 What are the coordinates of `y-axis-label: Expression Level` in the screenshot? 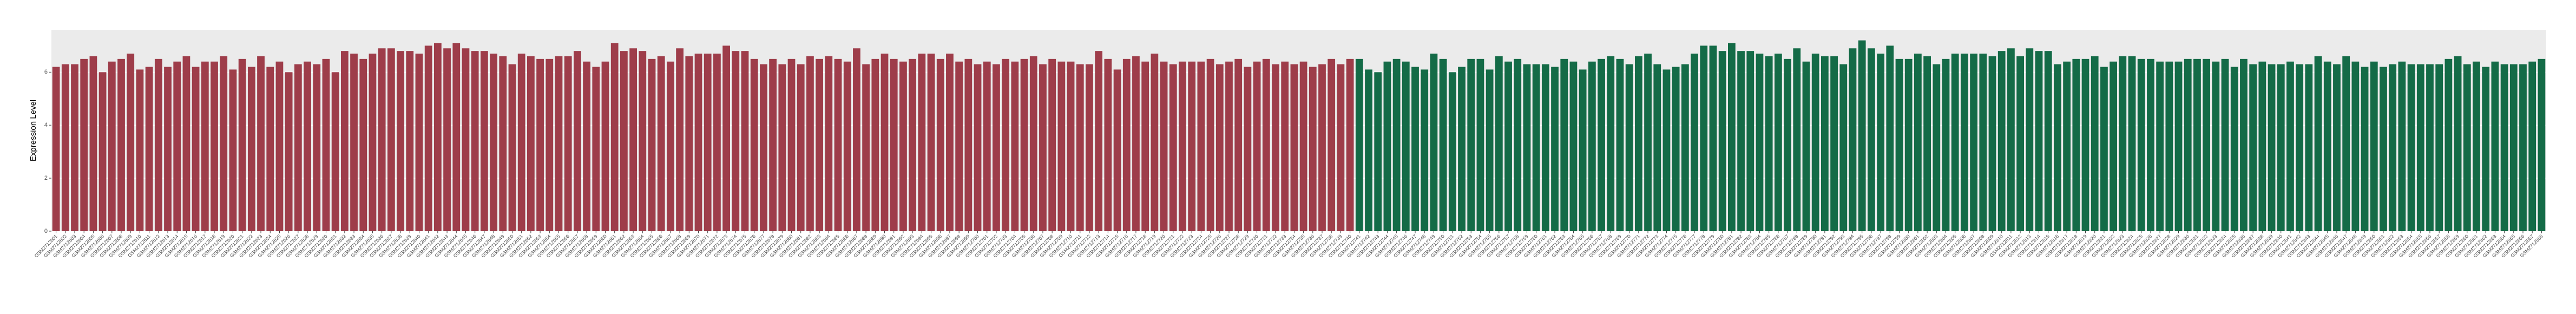 It's located at (33, 130).